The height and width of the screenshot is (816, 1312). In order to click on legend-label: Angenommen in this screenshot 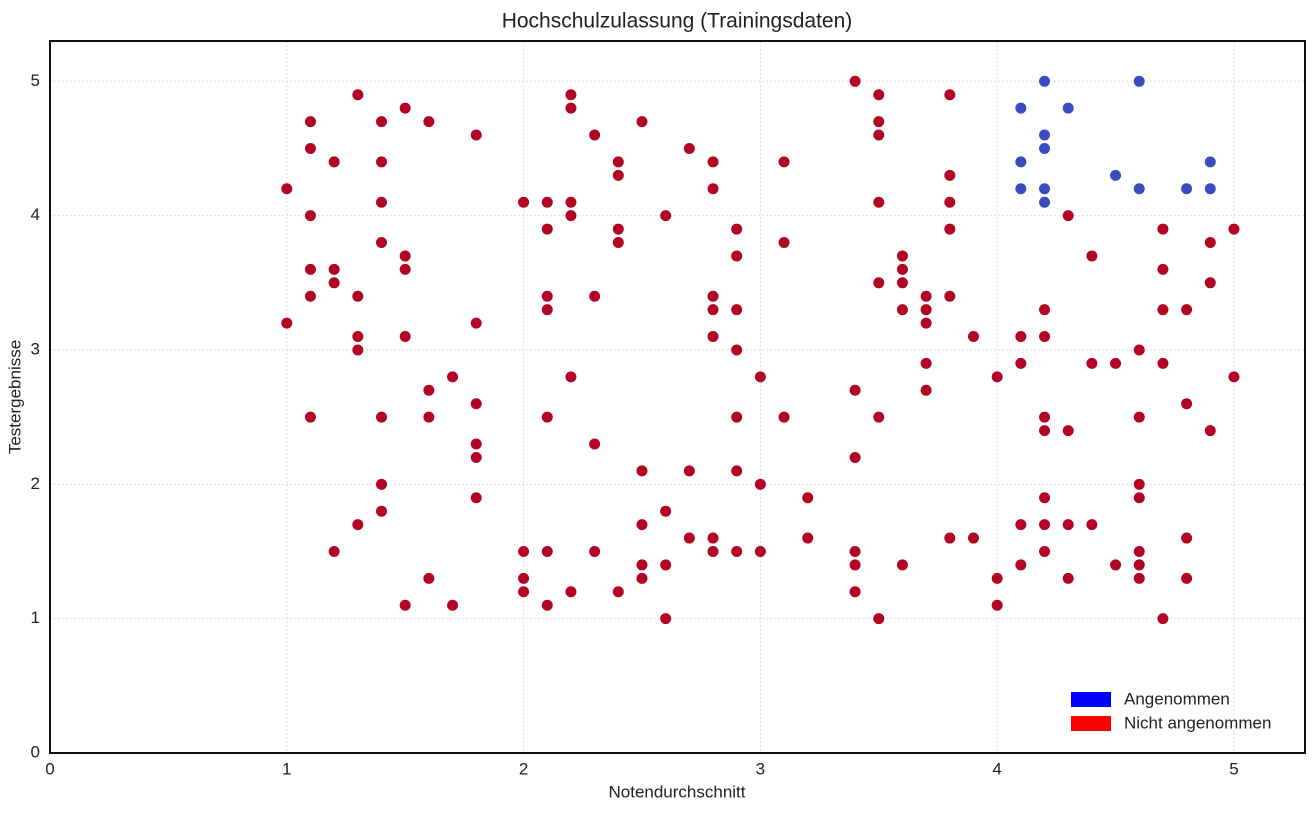, I will do `click(1177, 698)`.